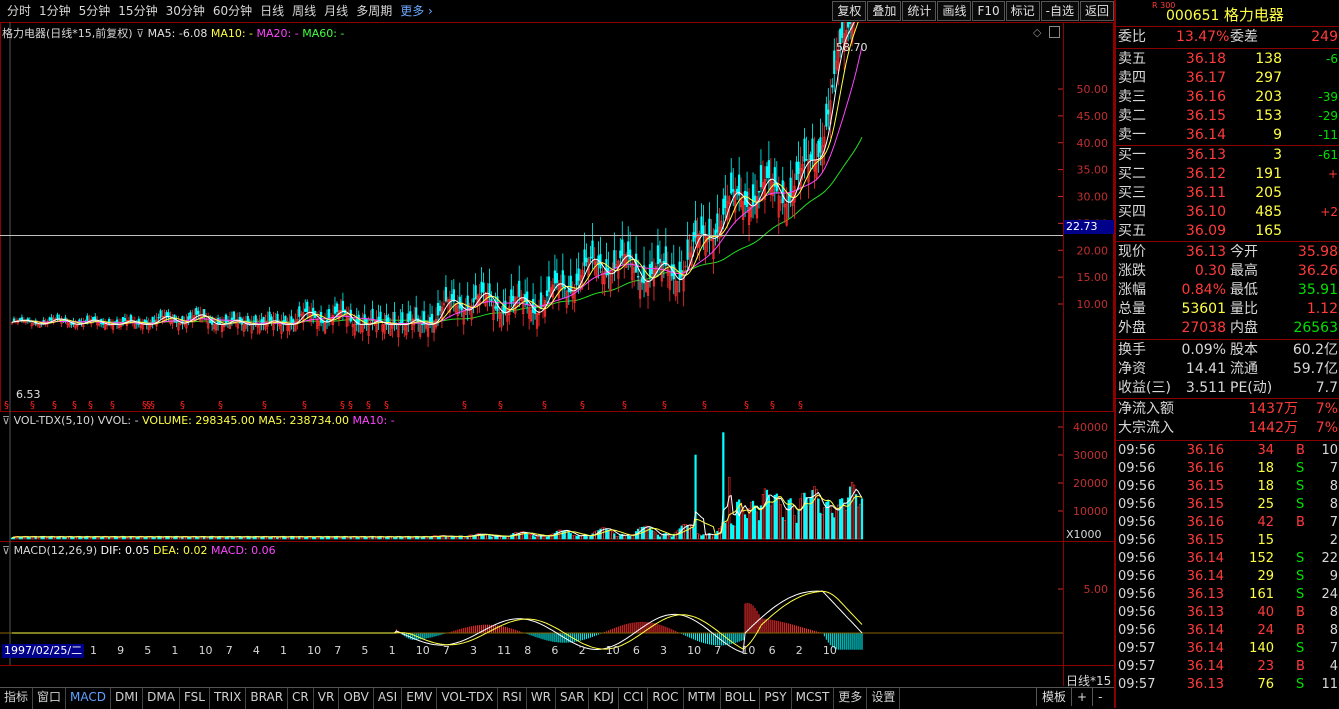 This screenshot has width=1339, height=709. What do you see at coordinates (138, 11) in the screenshot?
I see `period-tab: 15分钟` at bounding box center [138, 11].